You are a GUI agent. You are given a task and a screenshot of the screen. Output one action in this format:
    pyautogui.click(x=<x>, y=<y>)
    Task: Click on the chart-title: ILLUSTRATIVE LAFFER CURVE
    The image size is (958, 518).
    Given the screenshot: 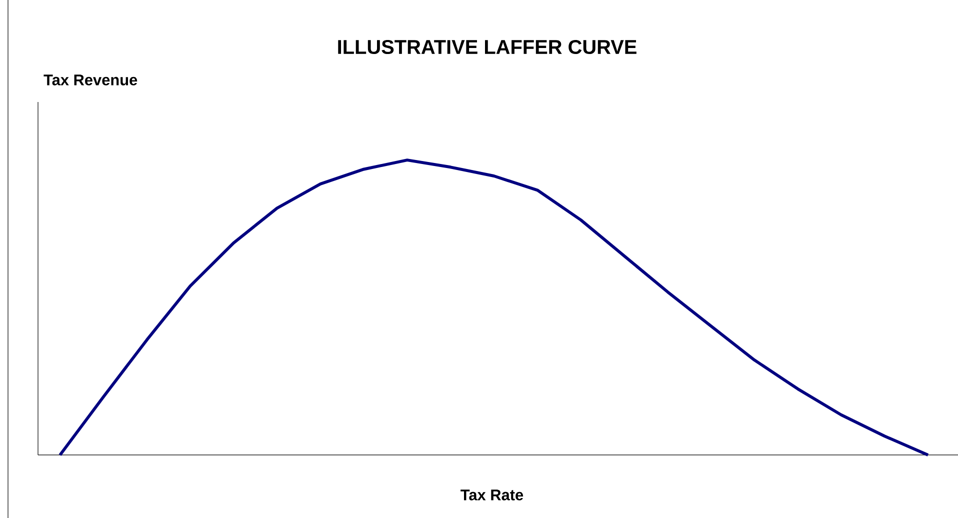 What is the action you would take?
    pyautogui.click(x=487, y=47)
    